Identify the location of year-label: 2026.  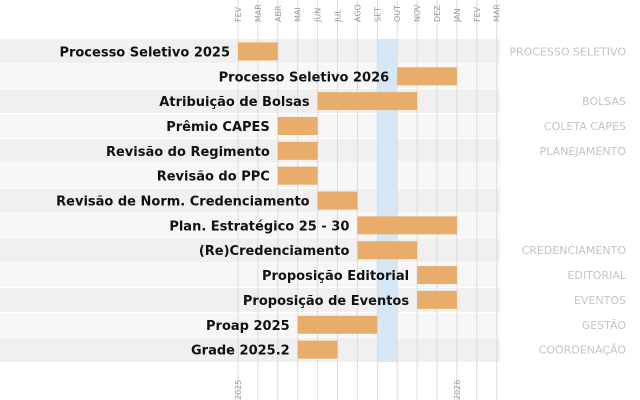
(457, 390).